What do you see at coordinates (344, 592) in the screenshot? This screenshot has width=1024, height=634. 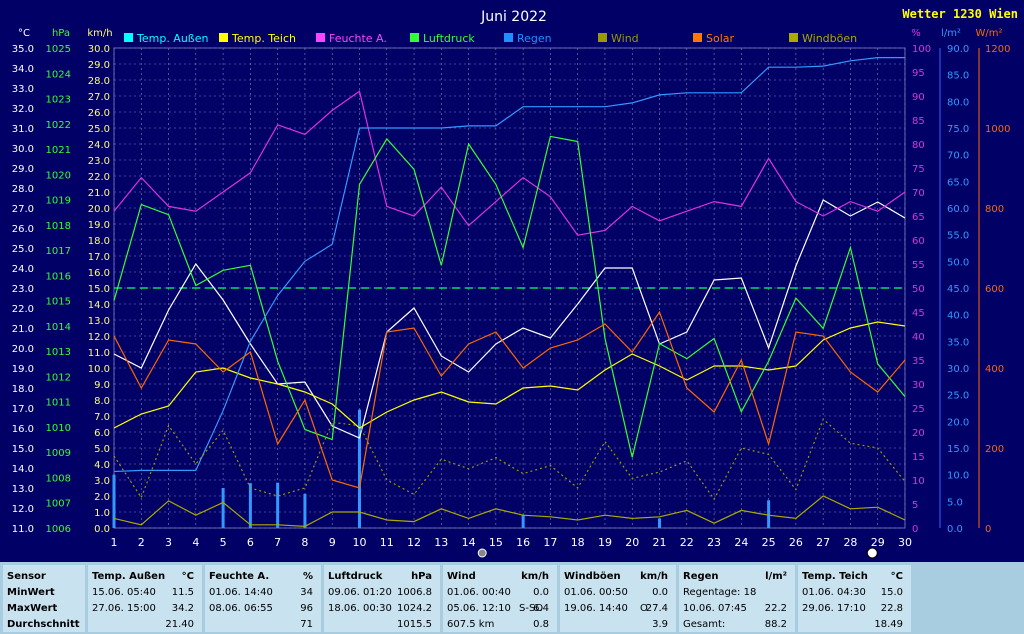 I see `min-date: 09.06.` at bounding box center [344, 592].